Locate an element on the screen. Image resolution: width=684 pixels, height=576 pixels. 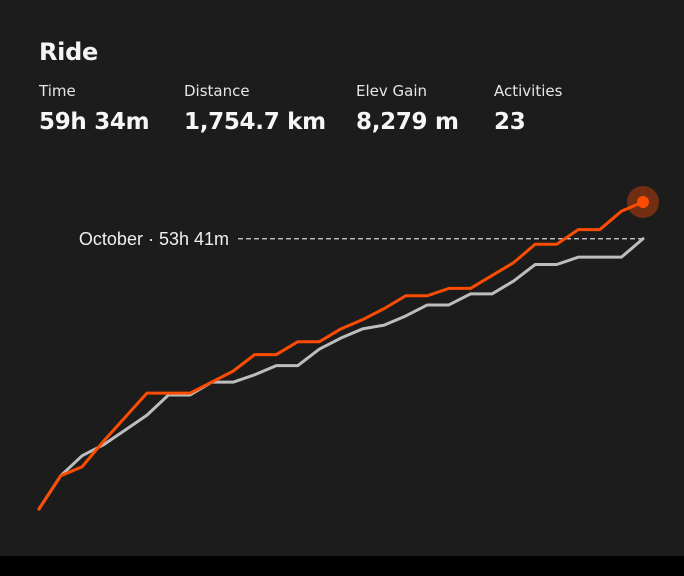
current-point-marker is located at coordinates (643, 202).